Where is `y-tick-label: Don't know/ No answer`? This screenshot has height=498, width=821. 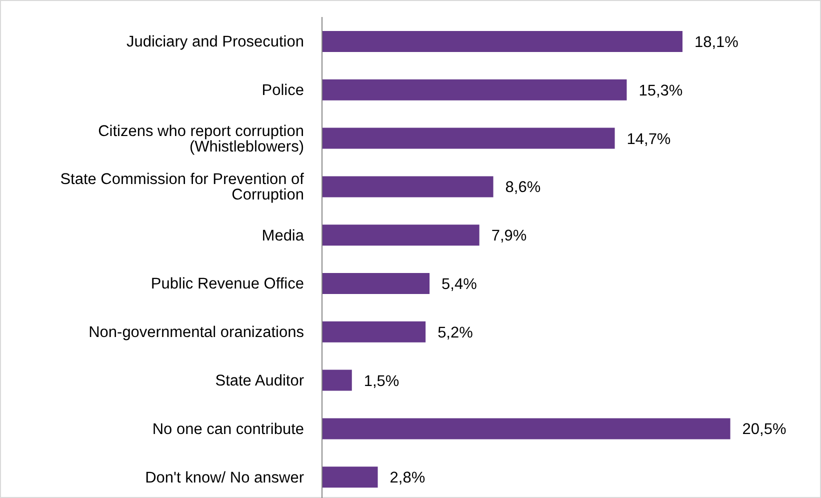
y-tick-label: Don't know/ No answer is located at coordinates (224, 477).